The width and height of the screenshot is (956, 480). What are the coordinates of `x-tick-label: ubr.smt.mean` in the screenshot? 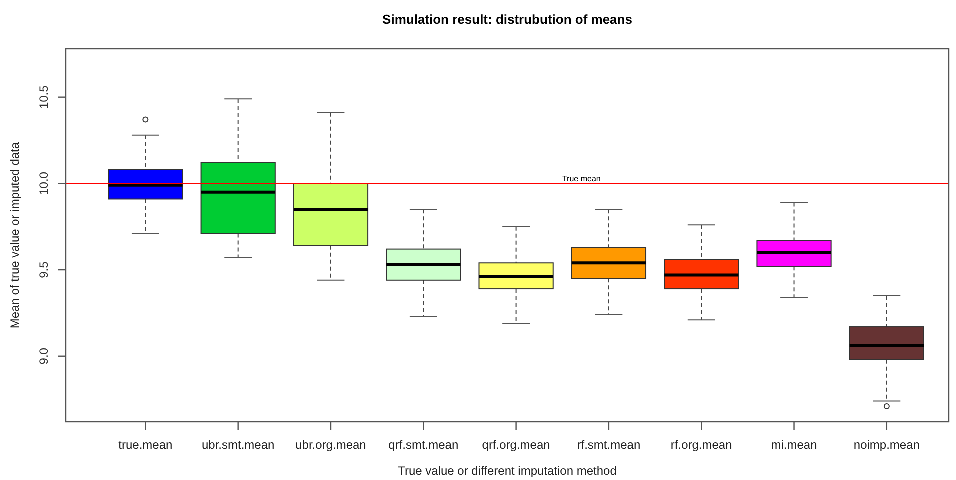 It's located at (238, 445).